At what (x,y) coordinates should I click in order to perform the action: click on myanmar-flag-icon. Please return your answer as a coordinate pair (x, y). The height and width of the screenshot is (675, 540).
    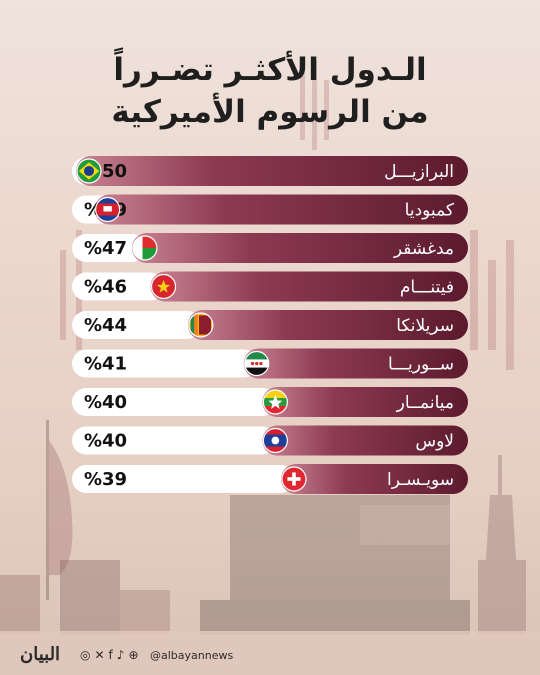
    Looking at the image, I should click on (275, 402).